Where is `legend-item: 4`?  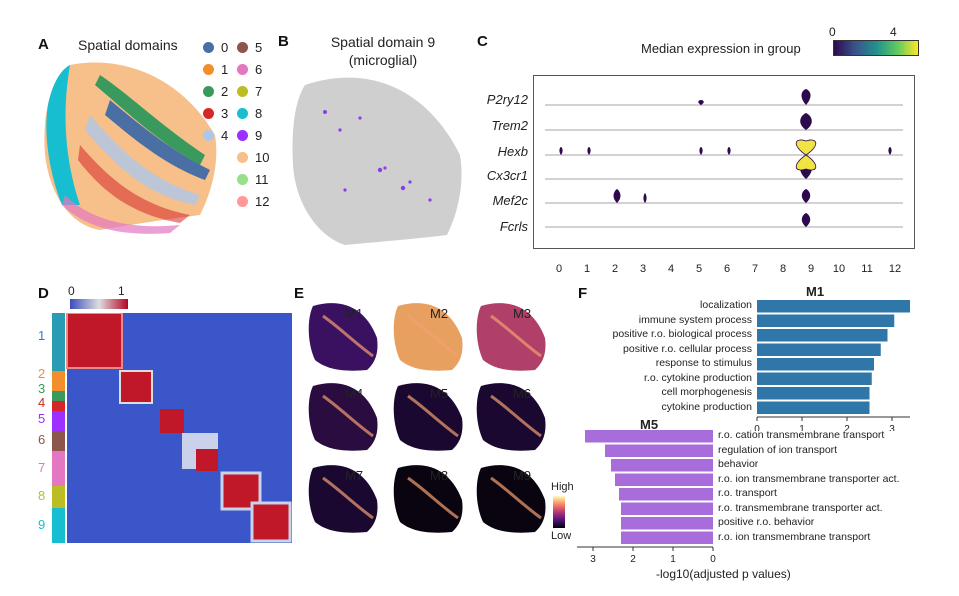 legend-item: 4 is located at coordinates (215, 135).